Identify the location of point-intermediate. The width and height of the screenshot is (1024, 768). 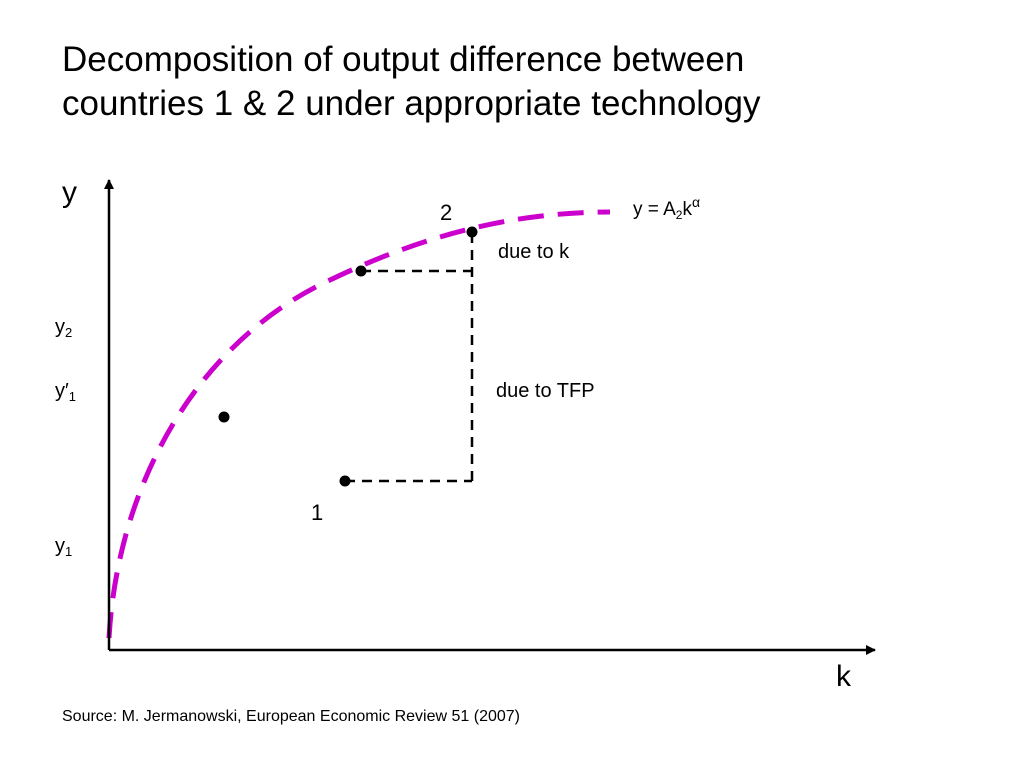
(361, 271).